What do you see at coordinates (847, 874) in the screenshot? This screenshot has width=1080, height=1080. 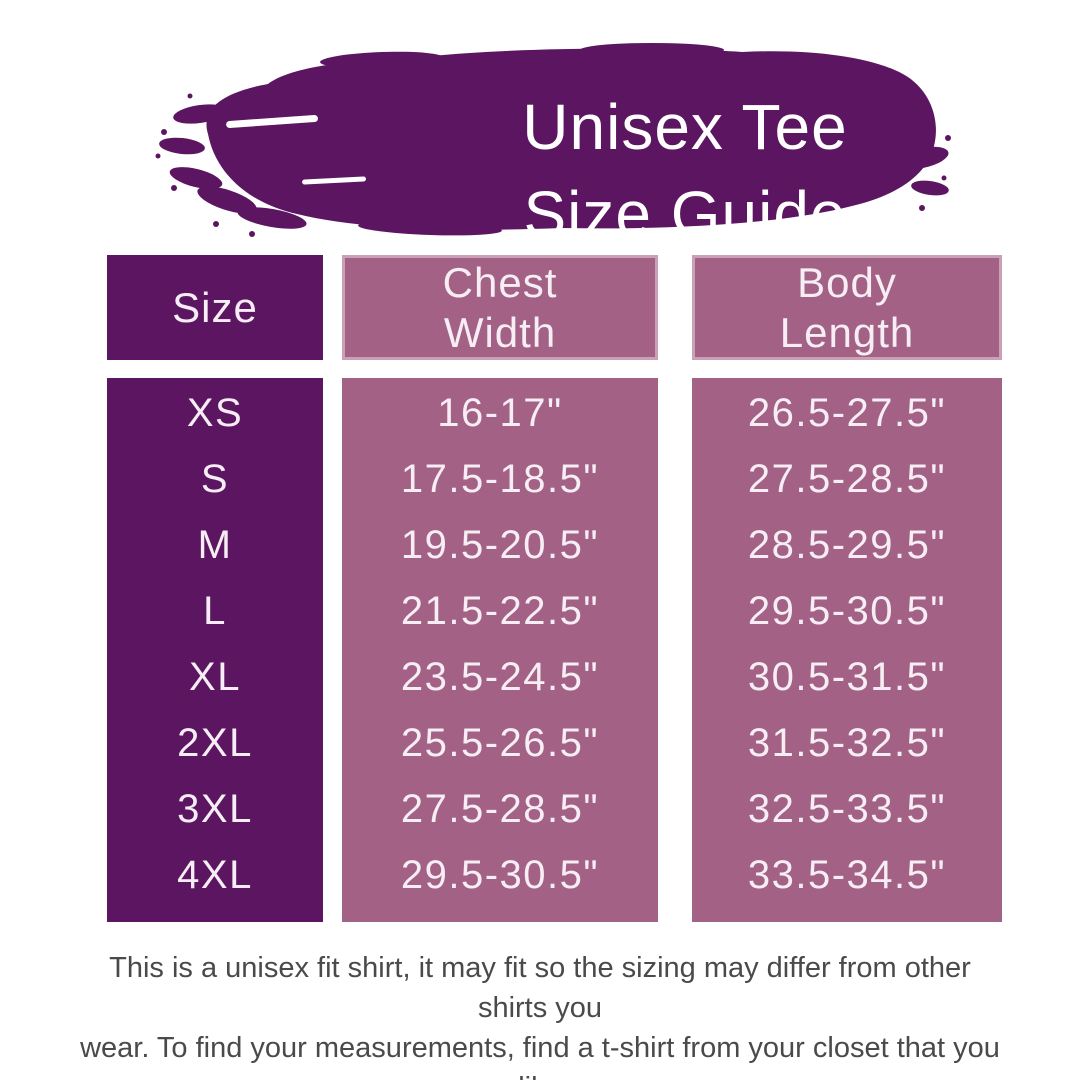 I see `body-length-cell: 33.5-34.5"` at bounding box center [847, 874].